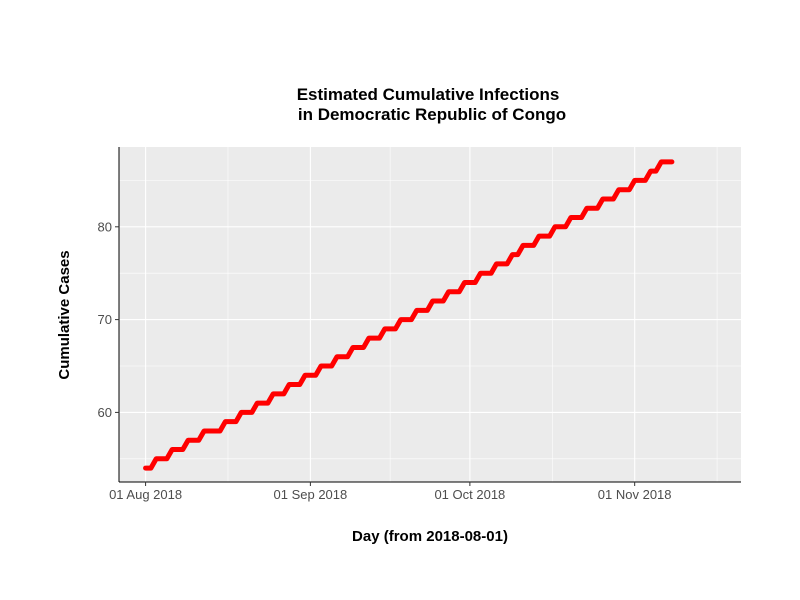 This screenshot has height=600, width=800. Describe the element at coordinates (105, 226) in the screenshot. I see `y-tick-label: 80` at that location.